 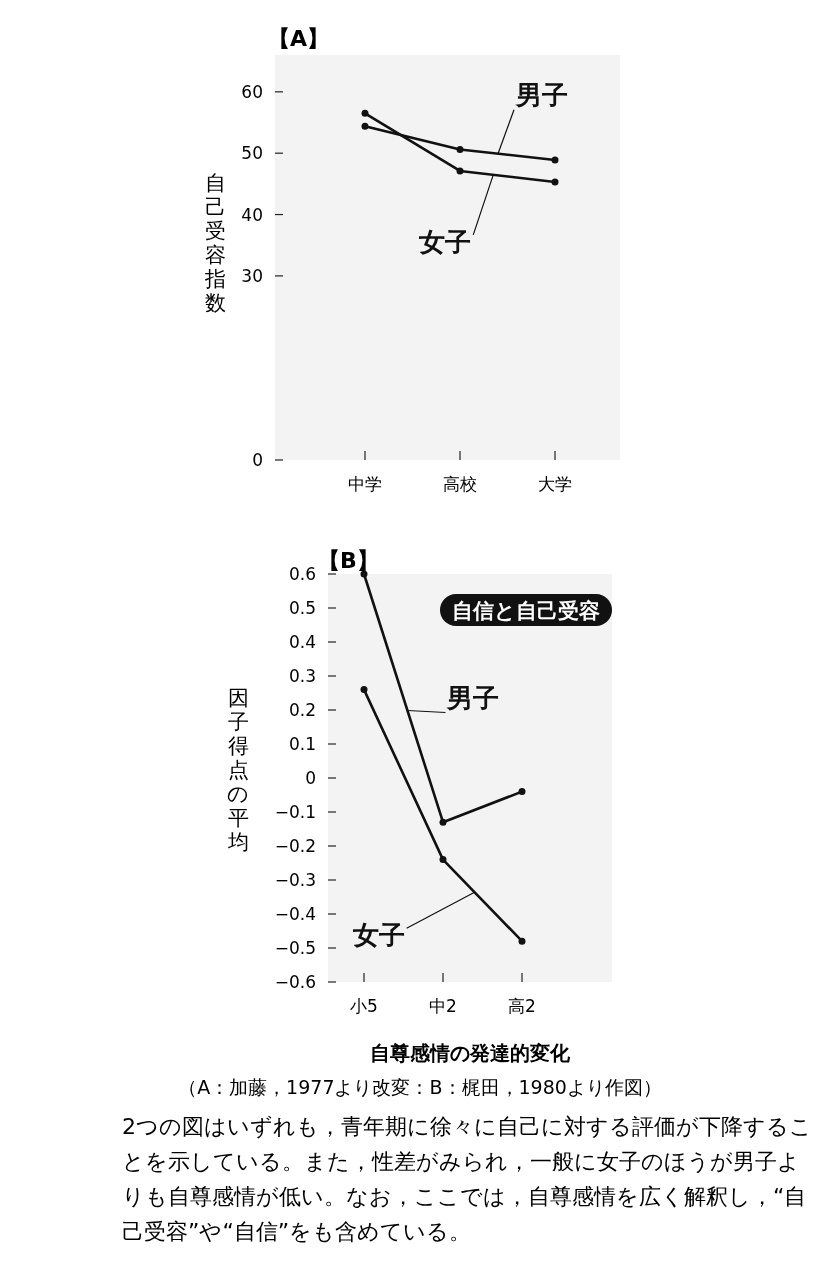 I want to click on y-tick-label: 0.1, so click(x=302, y=744).